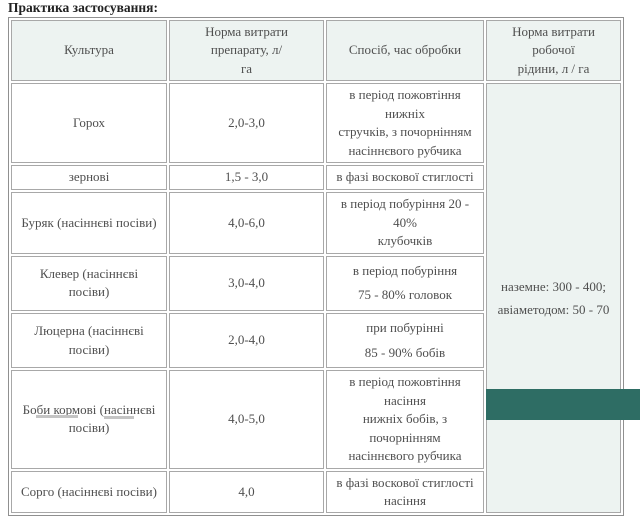 The height and width of the screenshot is (516, 640). What do you see at coordinates (246, 340) in the screenshot?
I see `rate-cell: 2,0-4,0` at bounding box center [246, 340].